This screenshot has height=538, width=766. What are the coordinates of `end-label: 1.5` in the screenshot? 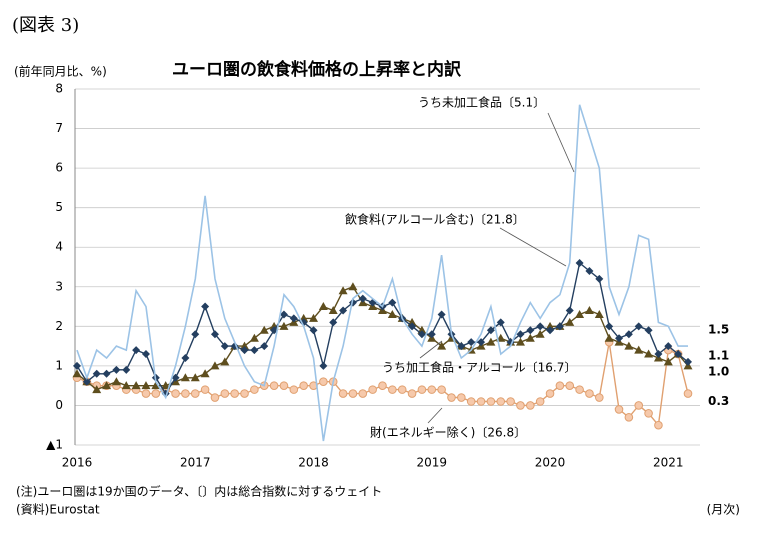 It's located at (718, 330).